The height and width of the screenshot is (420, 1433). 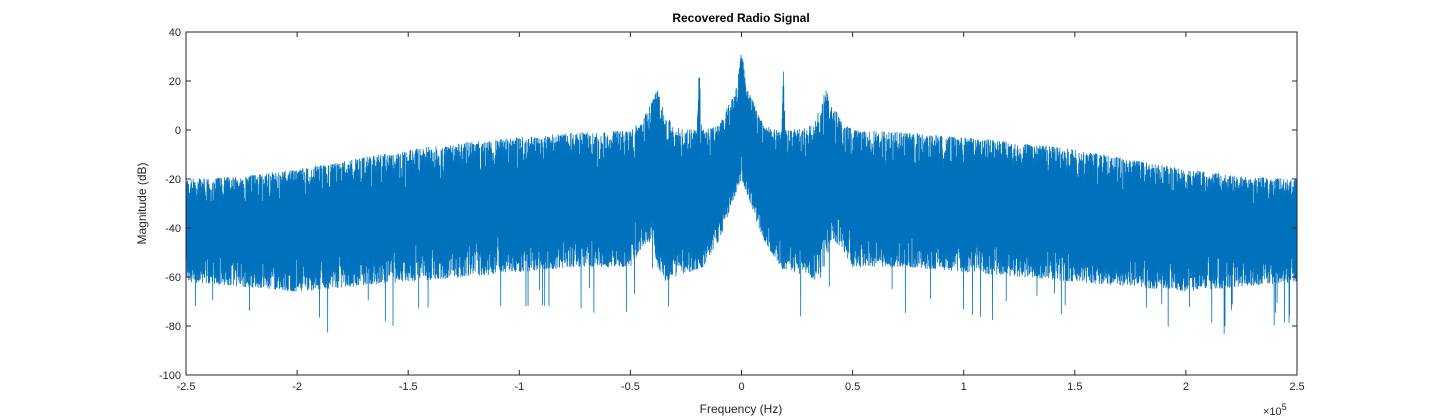 I want to click on x-axis-label: Frequency (Hz), so click(x=741, y=409).